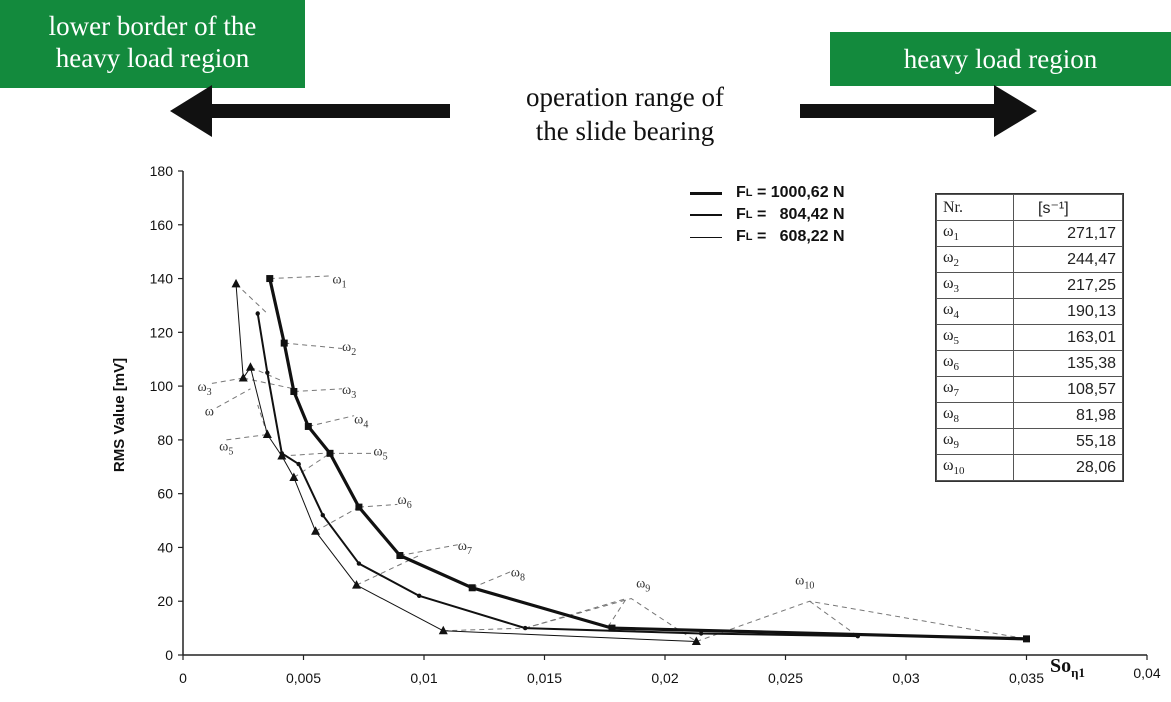  I want to click on omega-label: ω5, so click(226, 448).